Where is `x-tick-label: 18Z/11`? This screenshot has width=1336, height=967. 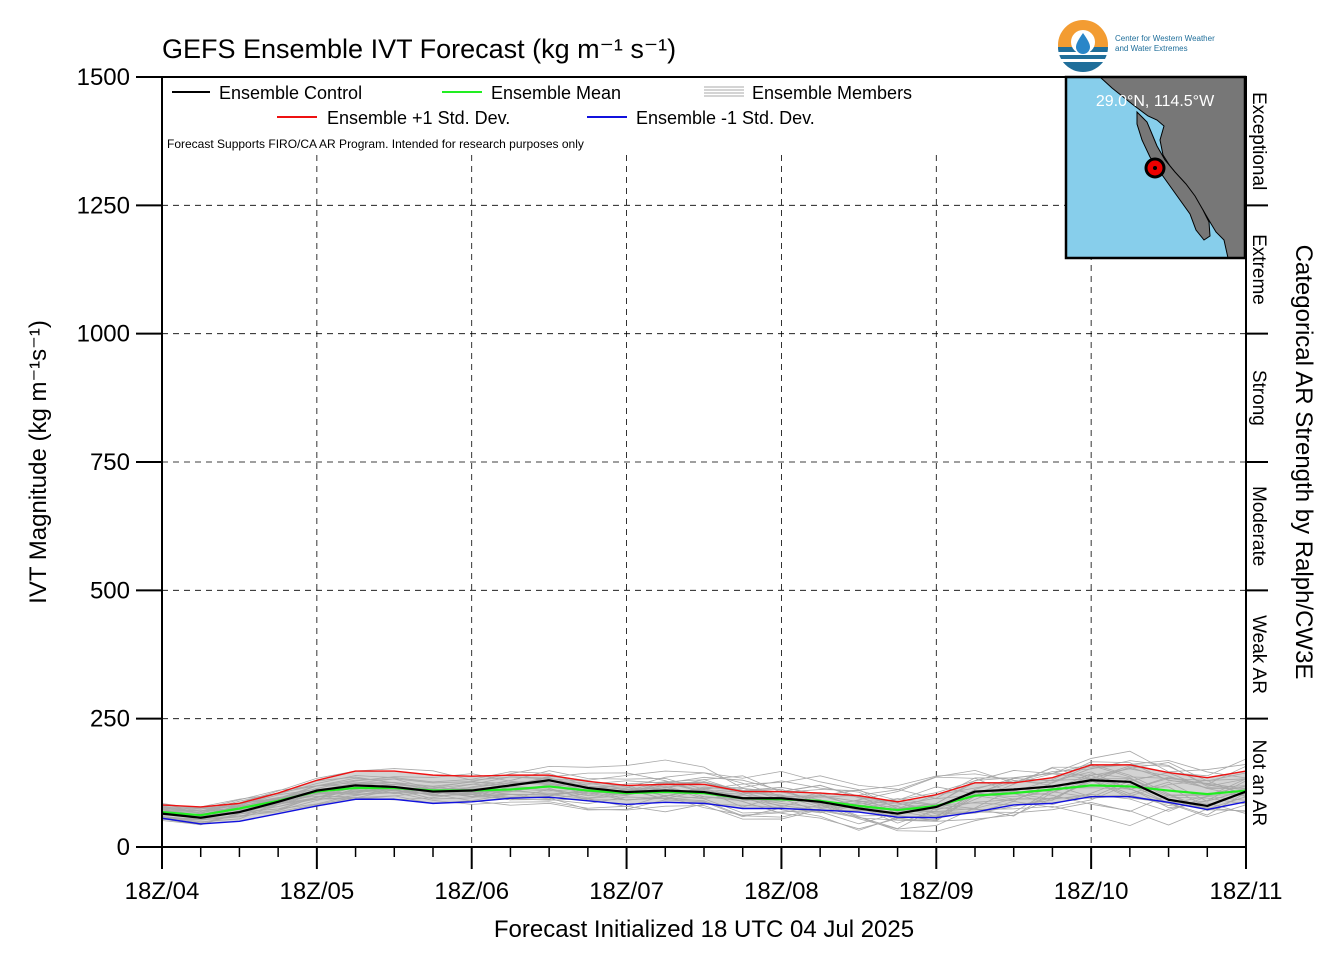
x-tick-label: 18Z/11 is located at coordinates (1246, 891).